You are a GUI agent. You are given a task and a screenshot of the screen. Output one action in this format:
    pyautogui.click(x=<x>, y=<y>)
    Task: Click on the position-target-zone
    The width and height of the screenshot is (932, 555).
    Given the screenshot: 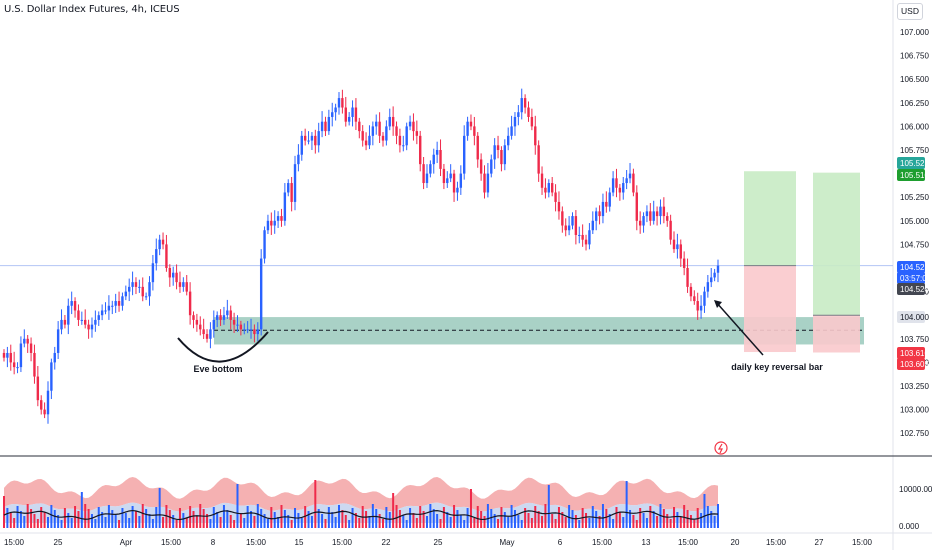 What is the action you would take?
    pyautogui.click(x=770, y=218)
    